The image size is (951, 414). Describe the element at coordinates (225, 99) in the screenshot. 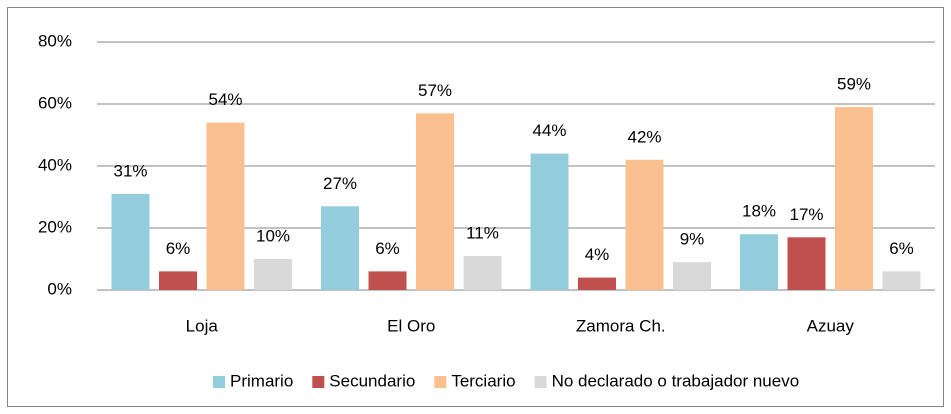

I see `data-label: 54%` at that location.